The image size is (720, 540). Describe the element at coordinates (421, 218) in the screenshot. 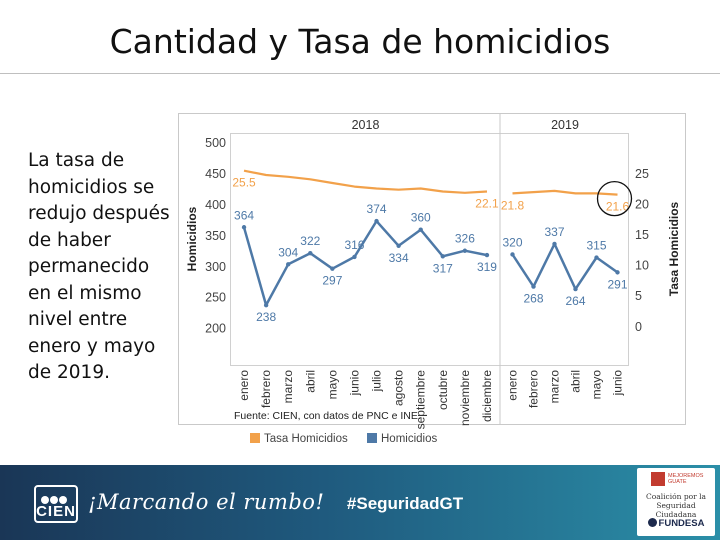

I see `count-label: 360` at that location.